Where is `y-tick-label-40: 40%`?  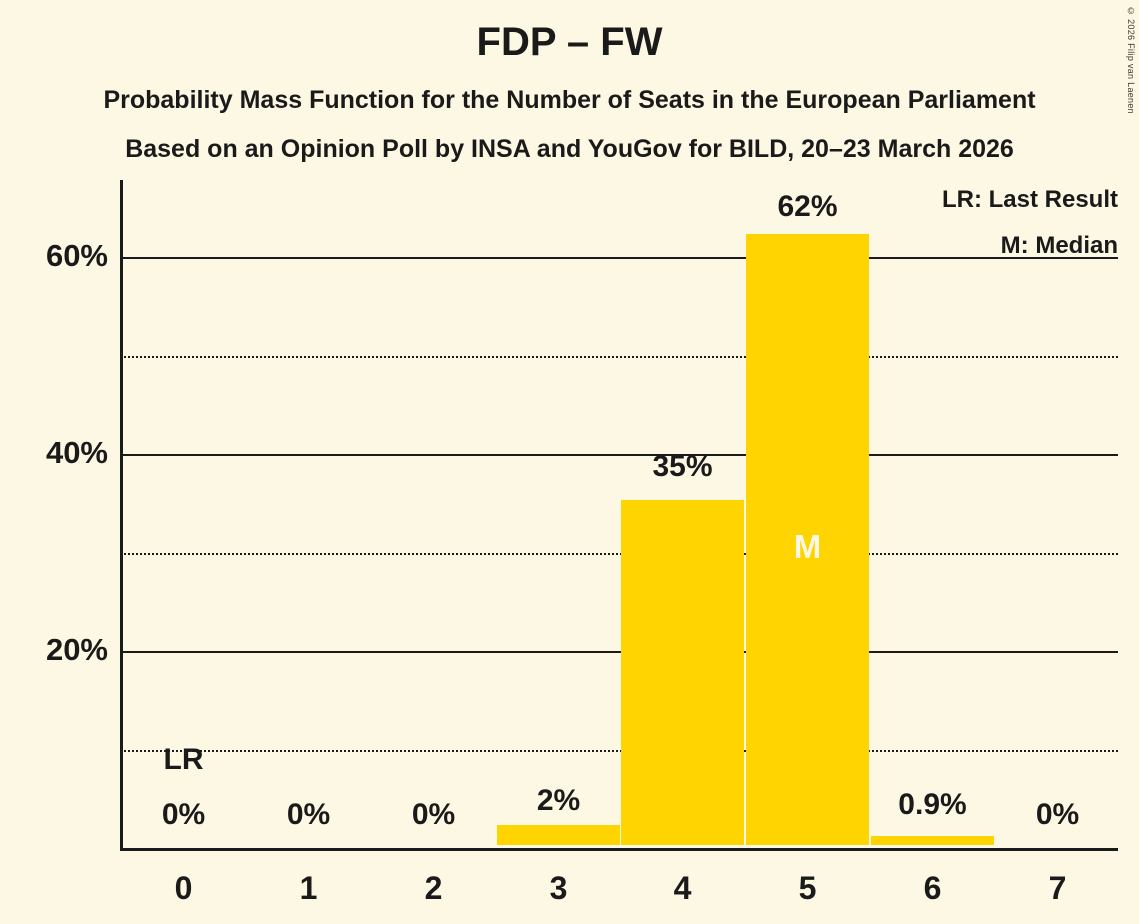 y-tick-label-40: 40% is located at coordinates (76, 452).